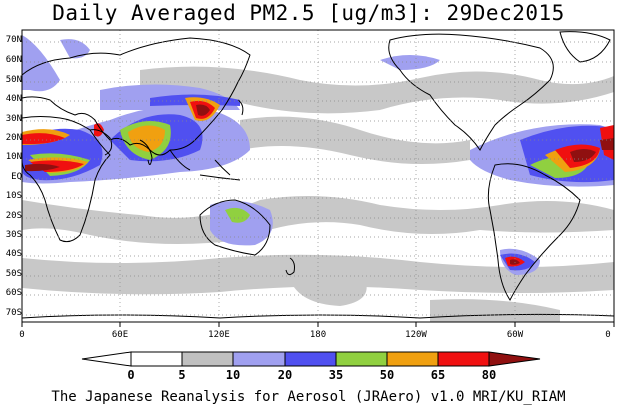 This screenshot has width=617, height=410. Describe the element at coordinates (13, 157) in the screenshot. I see `lat-label: 10N` at that location.